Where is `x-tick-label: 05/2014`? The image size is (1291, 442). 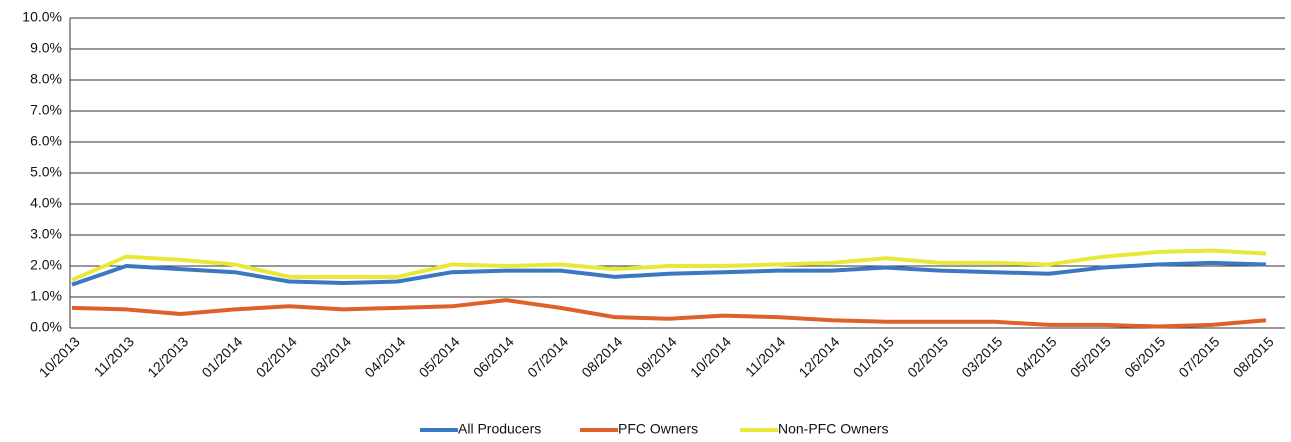
x-tick-label: 05/2014 is located at coordinates (439, 356).